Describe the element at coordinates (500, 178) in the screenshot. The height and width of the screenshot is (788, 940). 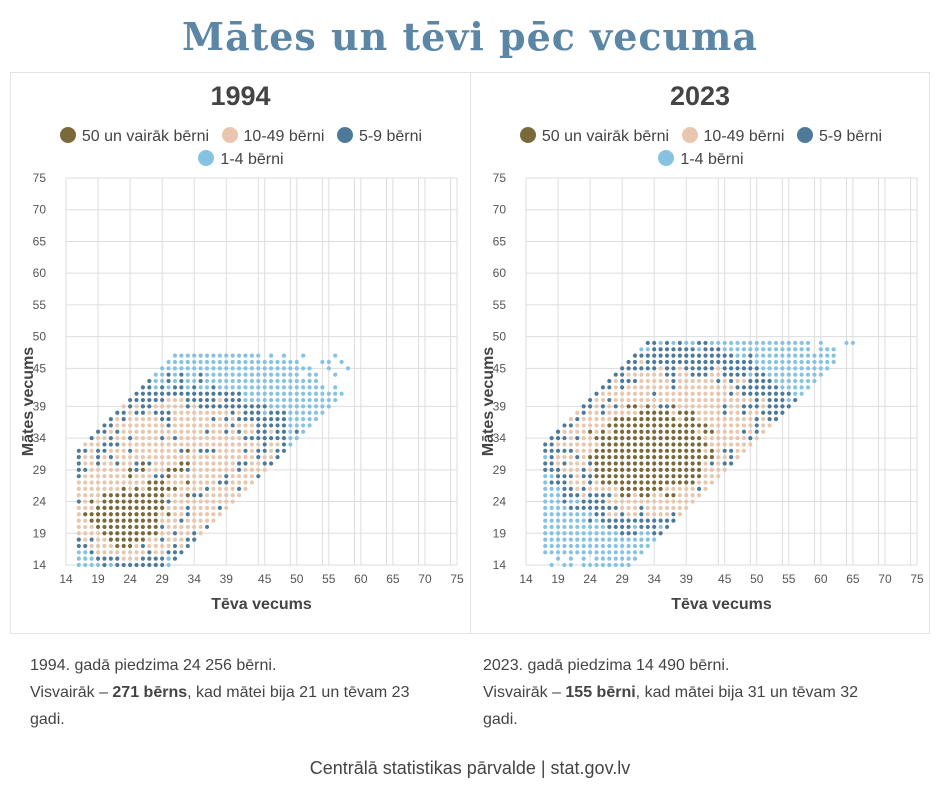
I see `y-tick-label: 75` at that location.